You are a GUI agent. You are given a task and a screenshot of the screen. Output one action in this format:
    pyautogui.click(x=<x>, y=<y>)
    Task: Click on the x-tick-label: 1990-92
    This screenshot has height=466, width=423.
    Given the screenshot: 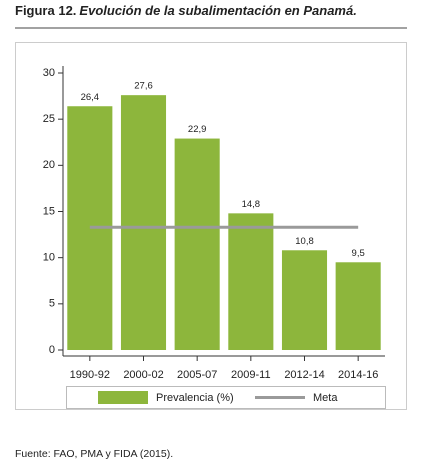 What is the action you would take?
    pyautogui.click(x=90, y=375)
    